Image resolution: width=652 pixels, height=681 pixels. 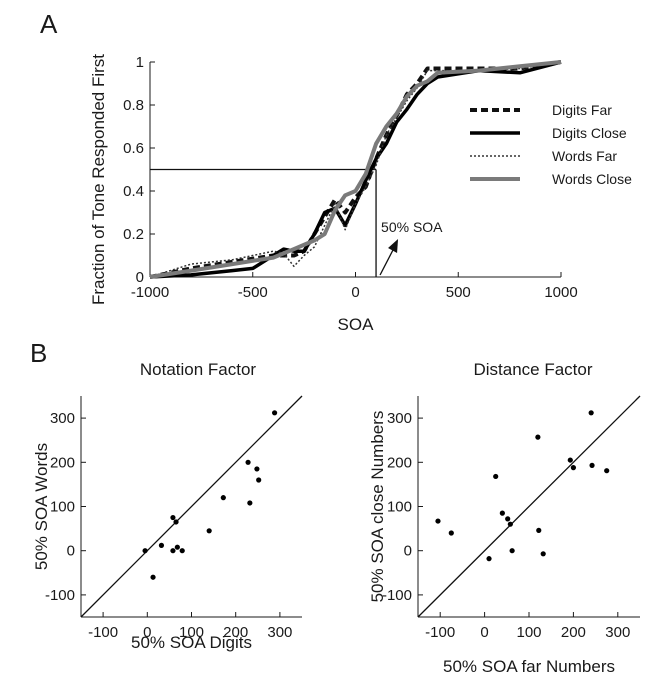 I want to click on x-axis-label: 50% SOA Digits, so click(x=191, y=642).